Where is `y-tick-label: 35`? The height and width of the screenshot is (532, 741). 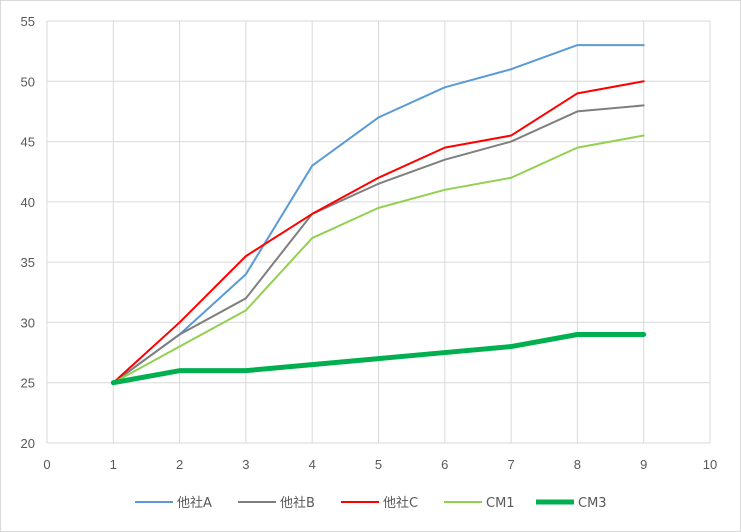
y-tick-label: 35 is located at coordinates (28, 262).